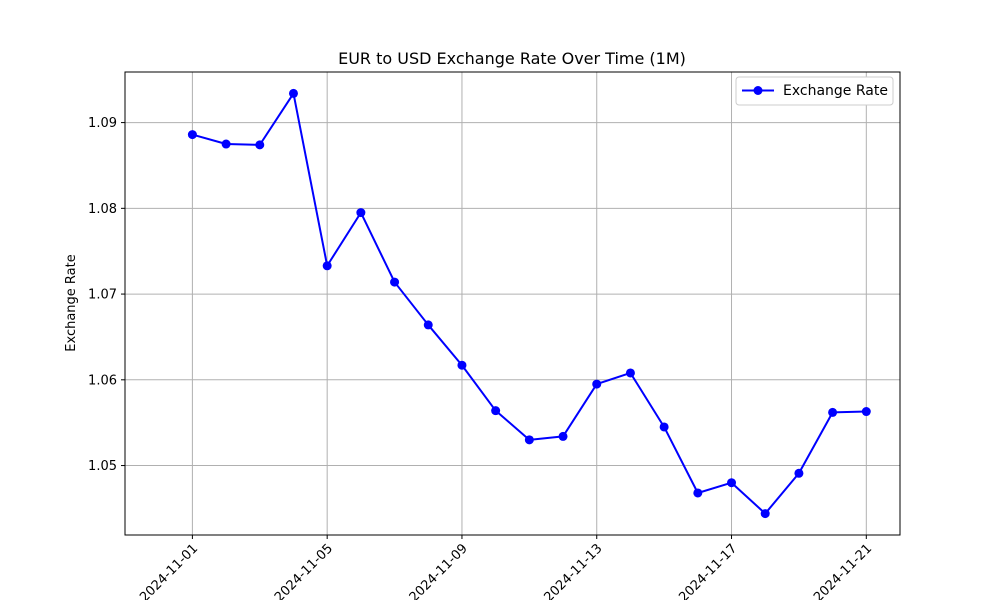 This screenshot has height=600, width=1000. Describe the element at coordinates (102, 380) in the screenshot. I see `y-tick-label: 1.06` at that location.